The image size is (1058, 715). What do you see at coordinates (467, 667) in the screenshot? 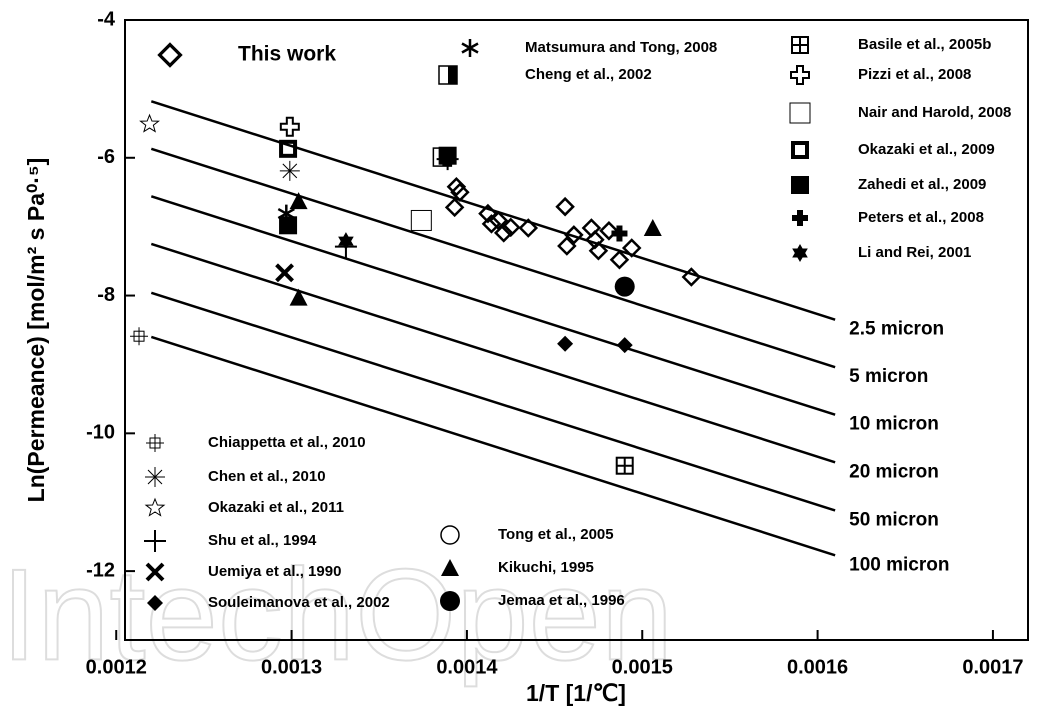
I see `x-tick-label: 0.0014` at bounding box center [467, 667].